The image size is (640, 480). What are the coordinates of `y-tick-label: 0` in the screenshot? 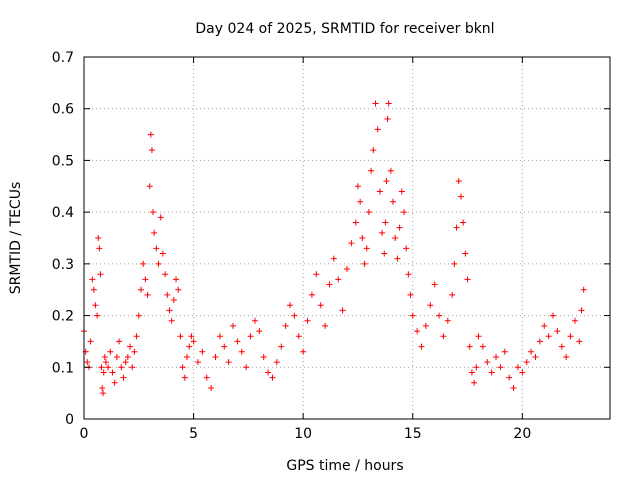 It's located at (69, 420).